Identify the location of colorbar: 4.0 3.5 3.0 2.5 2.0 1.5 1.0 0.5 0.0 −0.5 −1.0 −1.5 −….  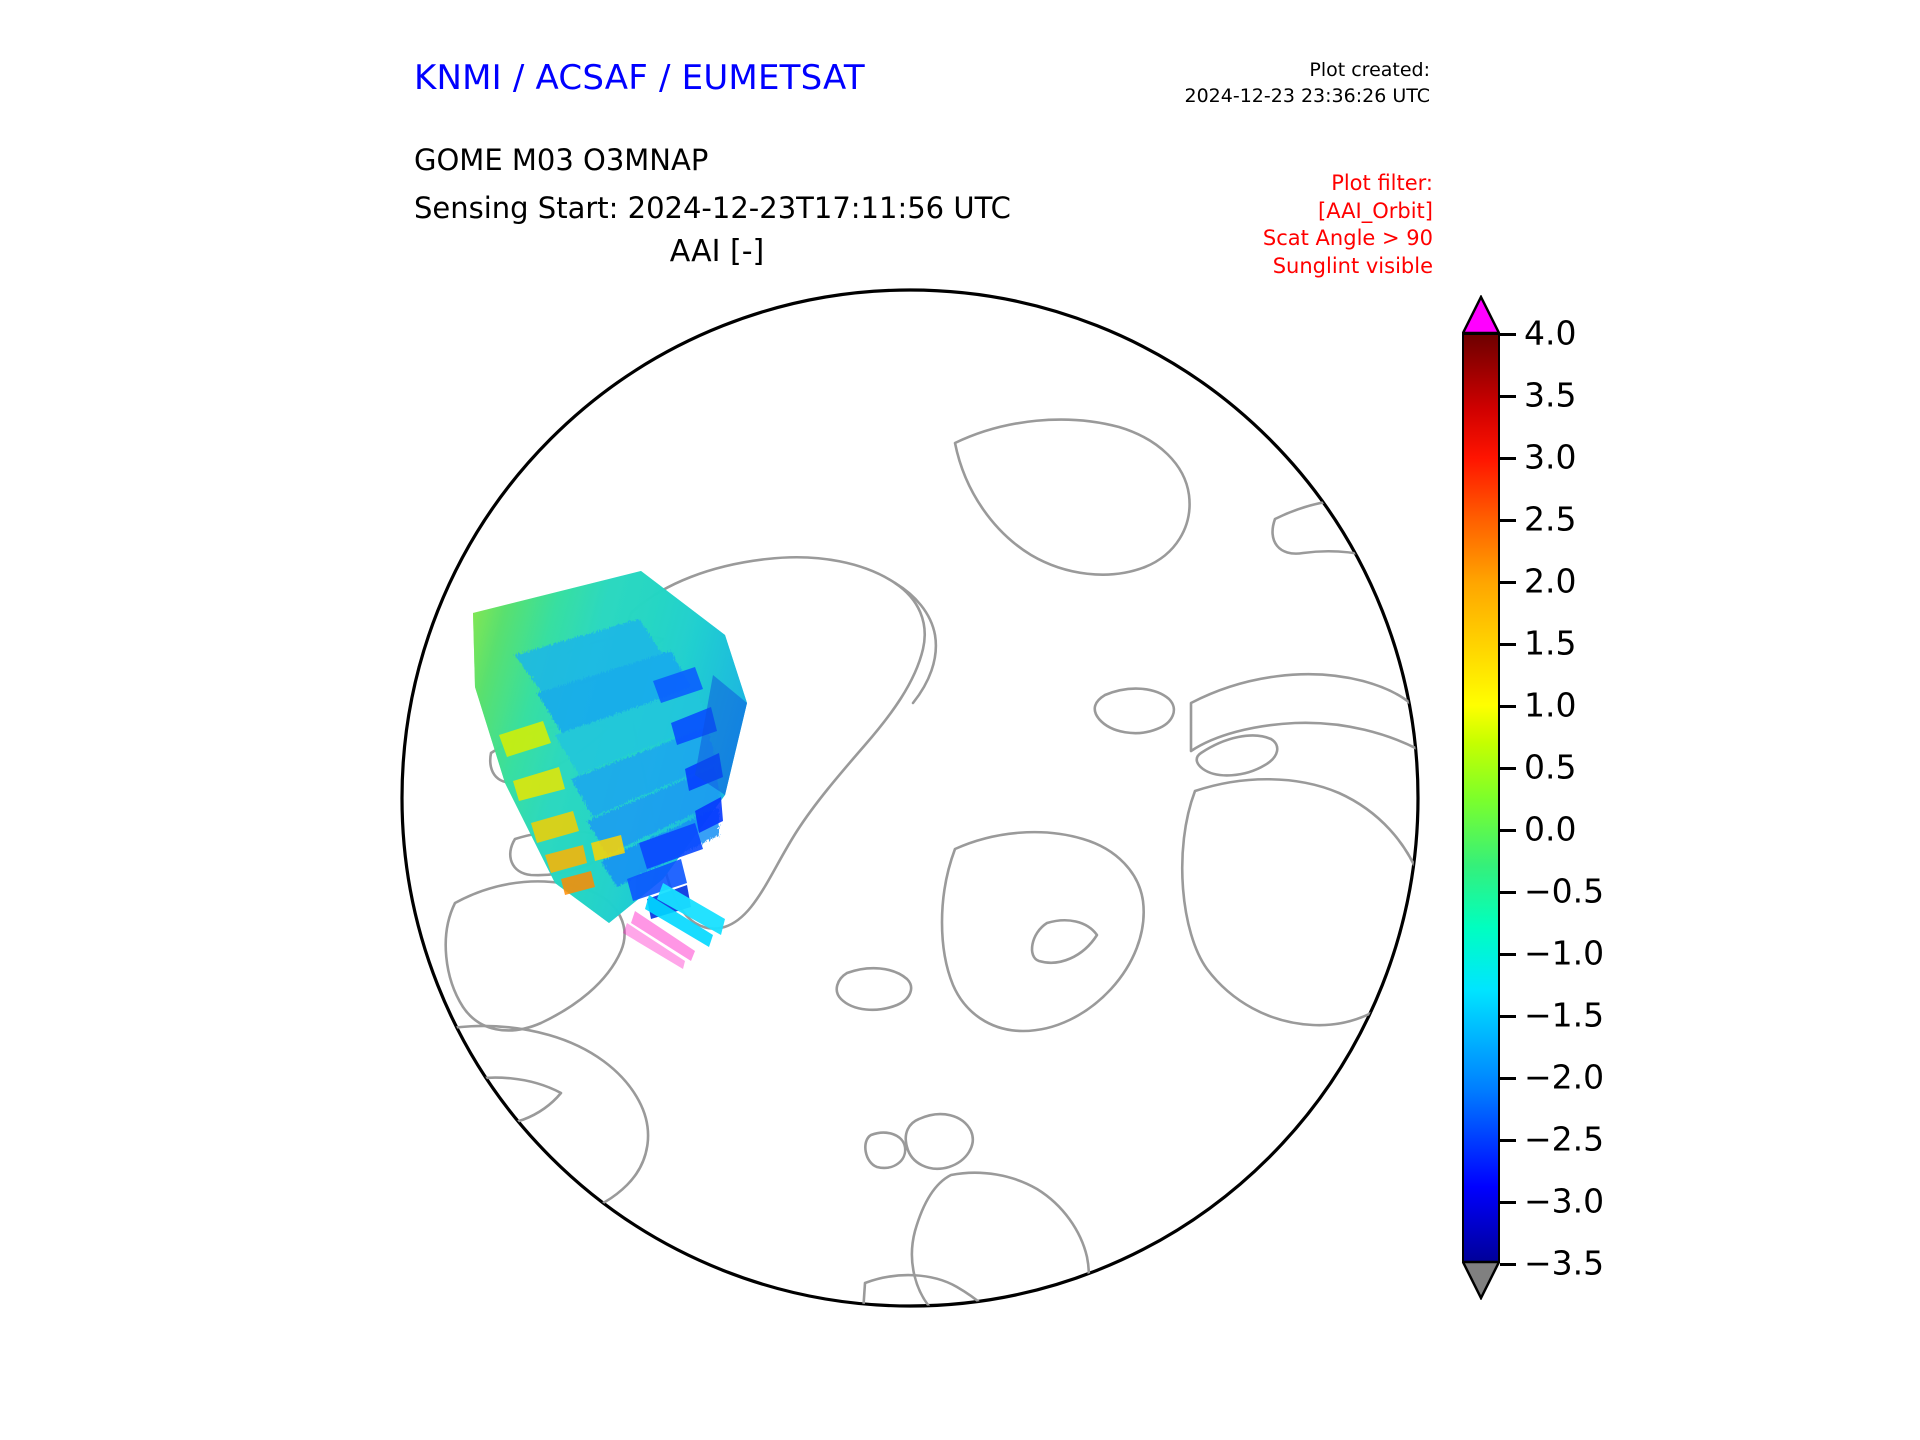
(1598, 800).